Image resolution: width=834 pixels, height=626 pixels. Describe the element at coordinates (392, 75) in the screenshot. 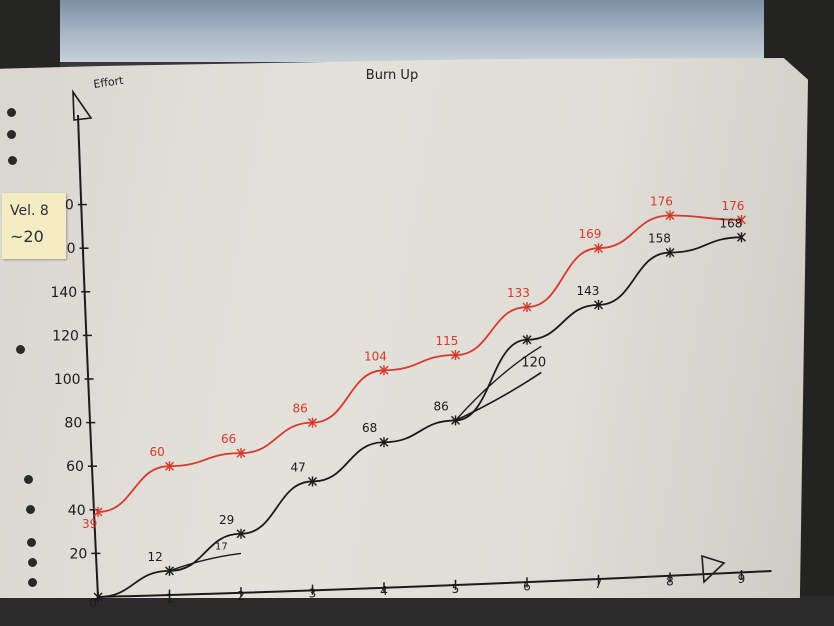

I see `chart-title: Burn Up` at that location.